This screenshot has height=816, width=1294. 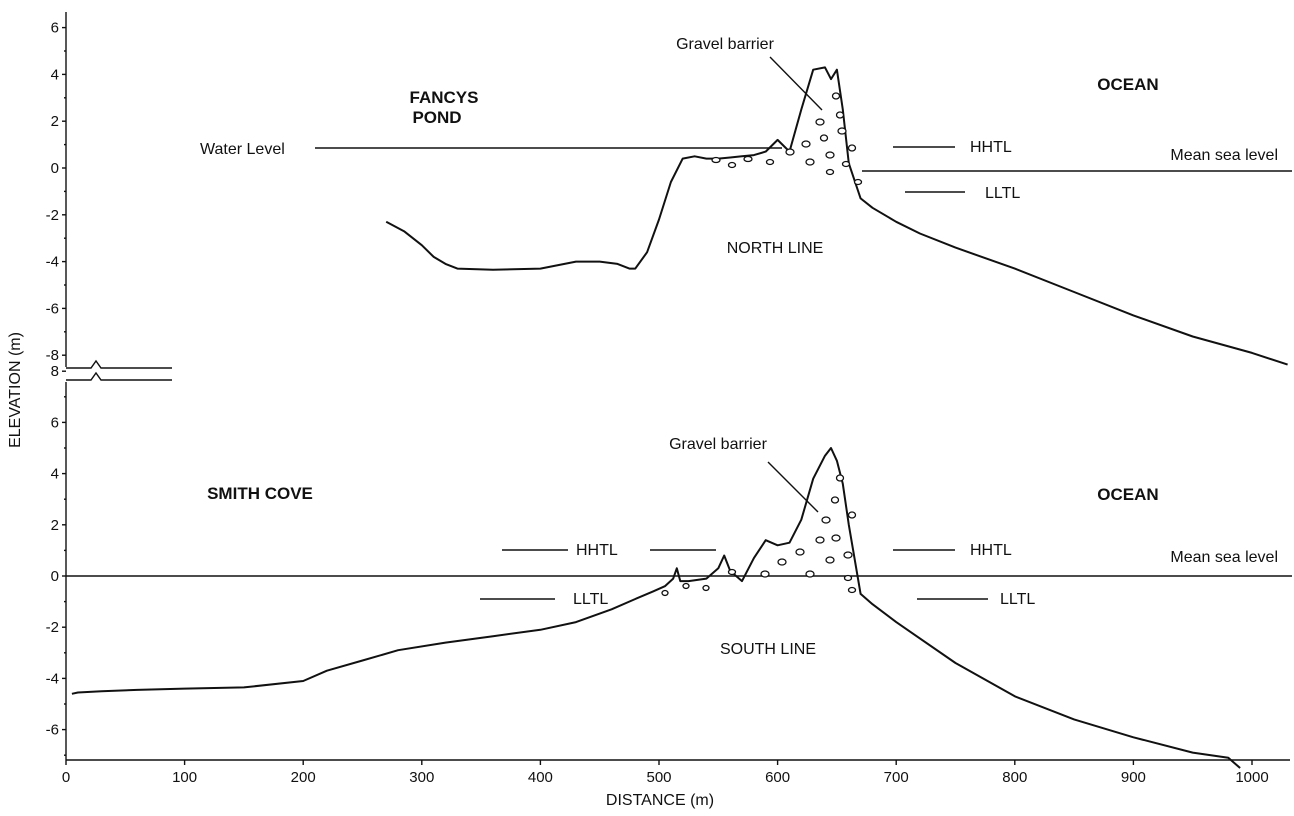 I want to click on ocean-label-top: OCEAN, so click(x=1127, y=84).